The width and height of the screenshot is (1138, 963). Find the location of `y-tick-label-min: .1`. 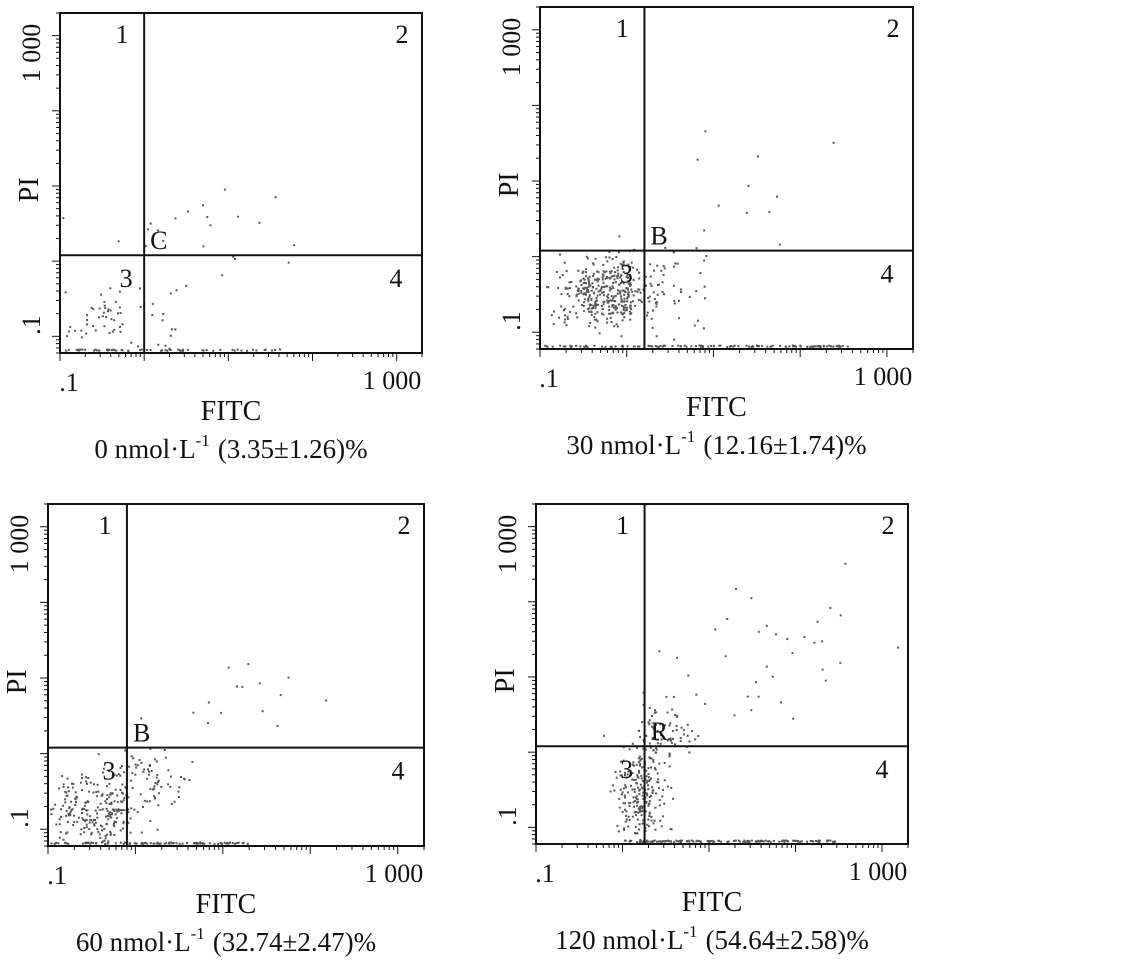

y-tick-label-min: .1 is located at coordinates (19, 818).